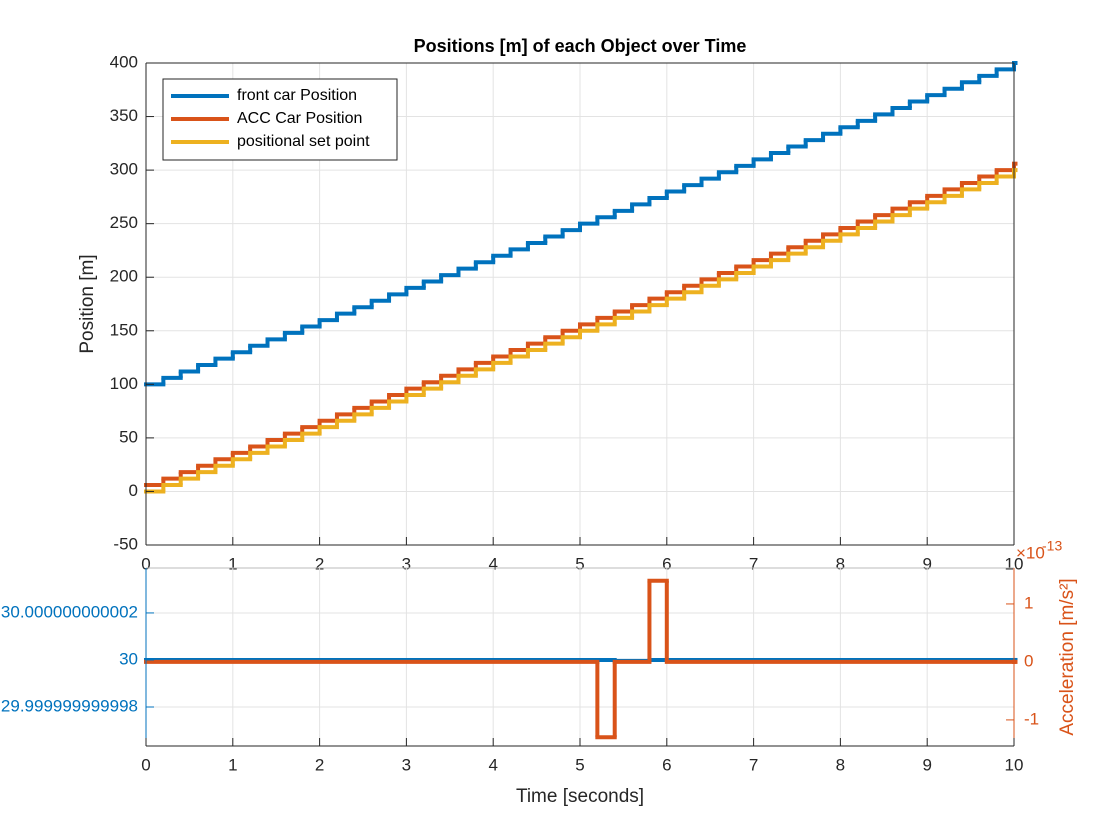  I want to click on y-tick-label: 30, so click(128, 658).